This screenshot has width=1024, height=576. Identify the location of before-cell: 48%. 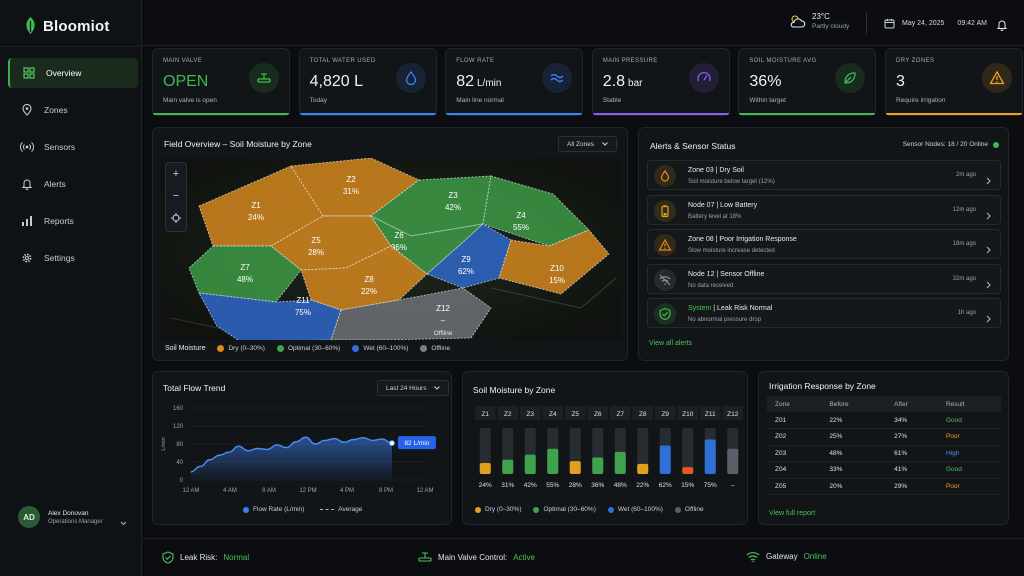
(854, 453).